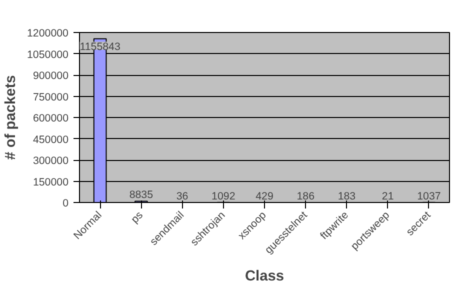 The width and height of the screenshot is (474, 287). Describe the element at coordinates (48, 34) in the screenshot. I see `y-tick-label: 1200000` at that location.